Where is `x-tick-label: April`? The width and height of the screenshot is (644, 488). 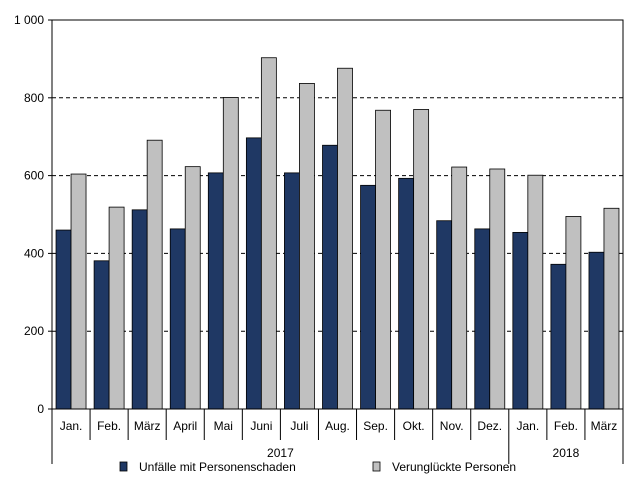 x-tick-label: April is located at coordinates (185, 426).